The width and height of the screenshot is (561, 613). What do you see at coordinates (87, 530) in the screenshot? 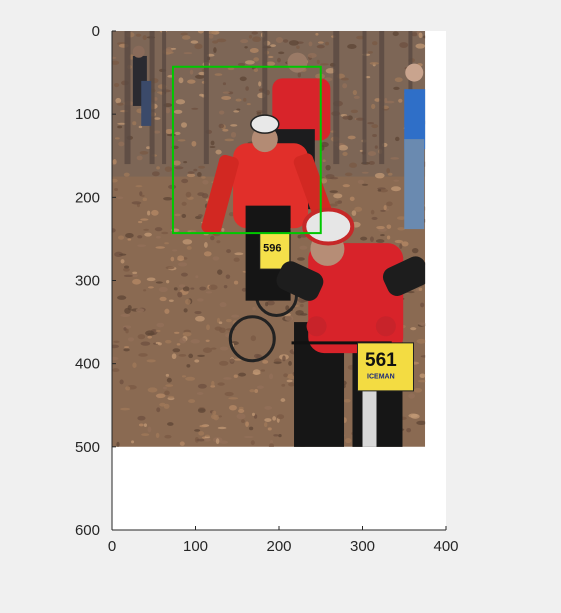
I see `y-tick-label: 600` at bounding box center [87, 530].